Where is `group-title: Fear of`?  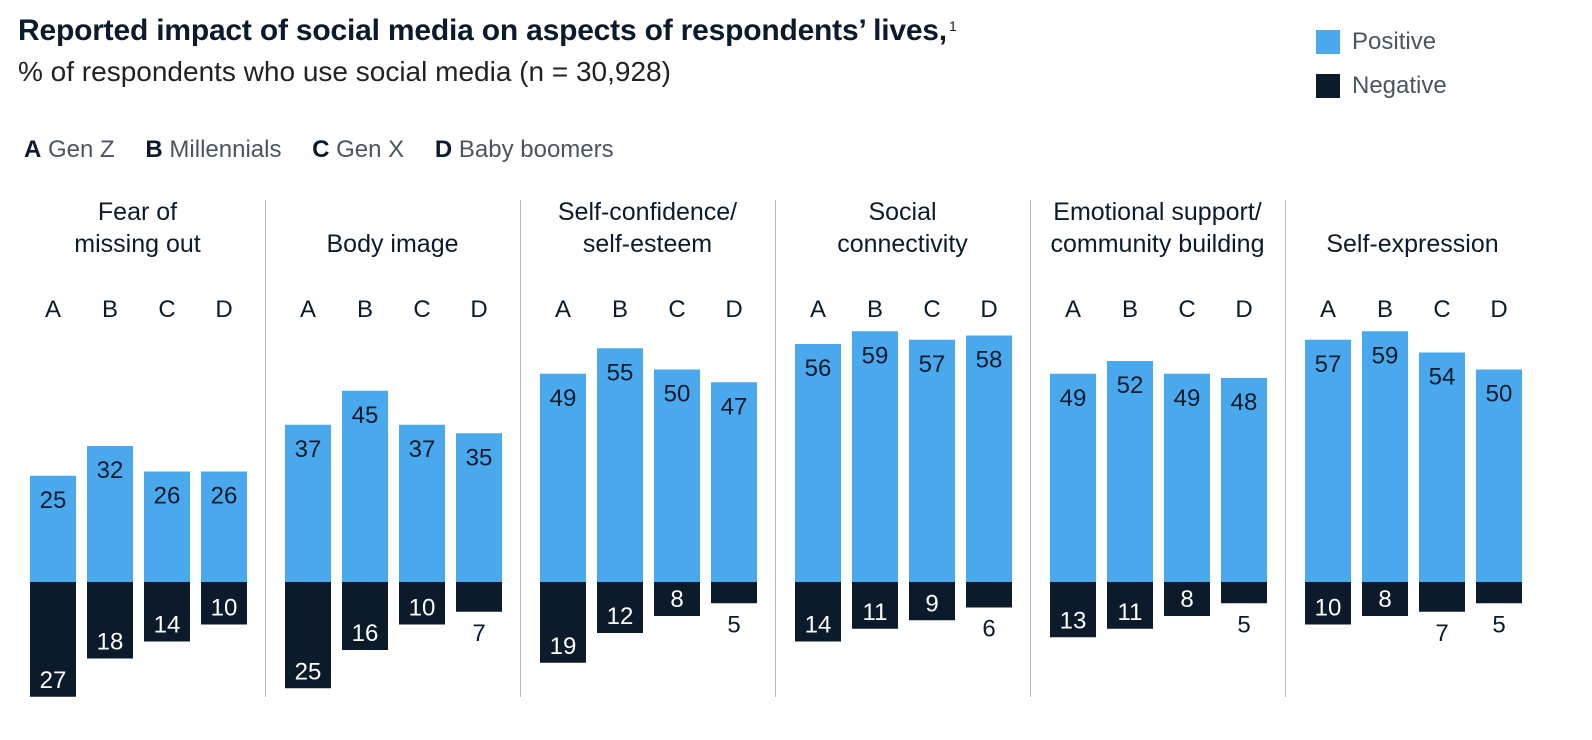
group-title: Fear of is located at coordinates (137, 212).